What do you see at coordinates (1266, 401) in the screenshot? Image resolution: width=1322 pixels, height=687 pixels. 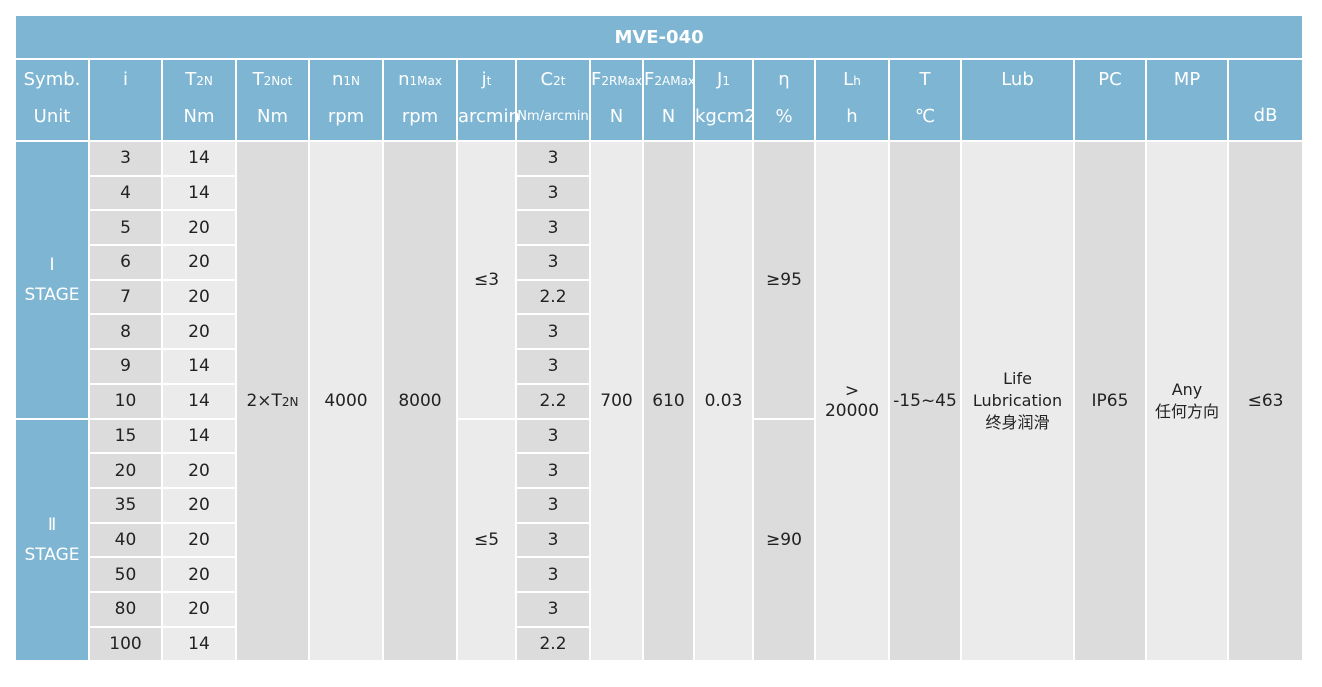 I see `noise-level-cell: ≤63` at bounding box center [1266, 401].